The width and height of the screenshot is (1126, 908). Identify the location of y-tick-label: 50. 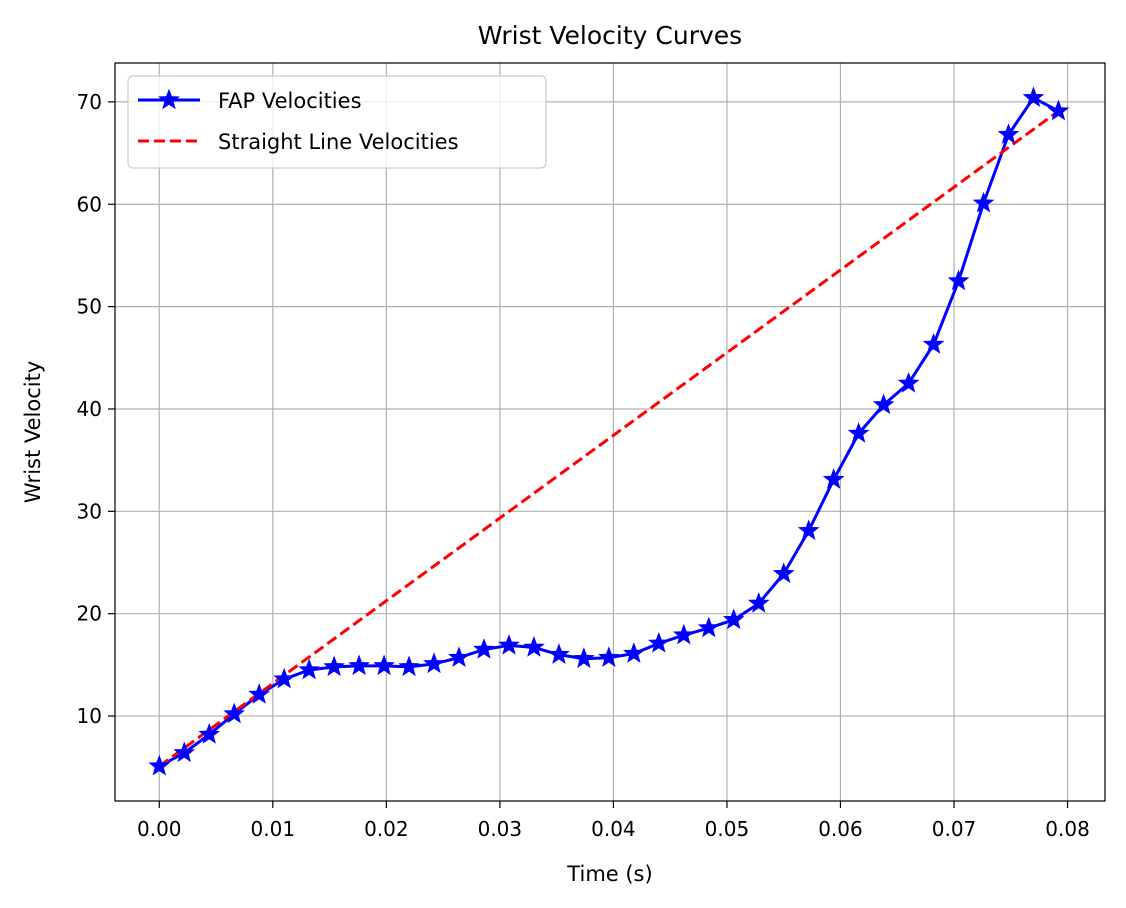
(89, 307).